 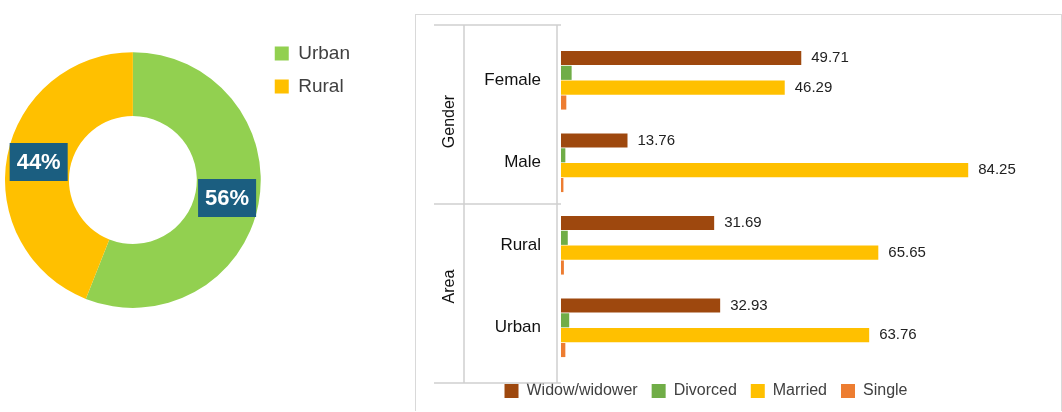 I want to click on legend-label: Widow/widower, so click(x=582, y=390).